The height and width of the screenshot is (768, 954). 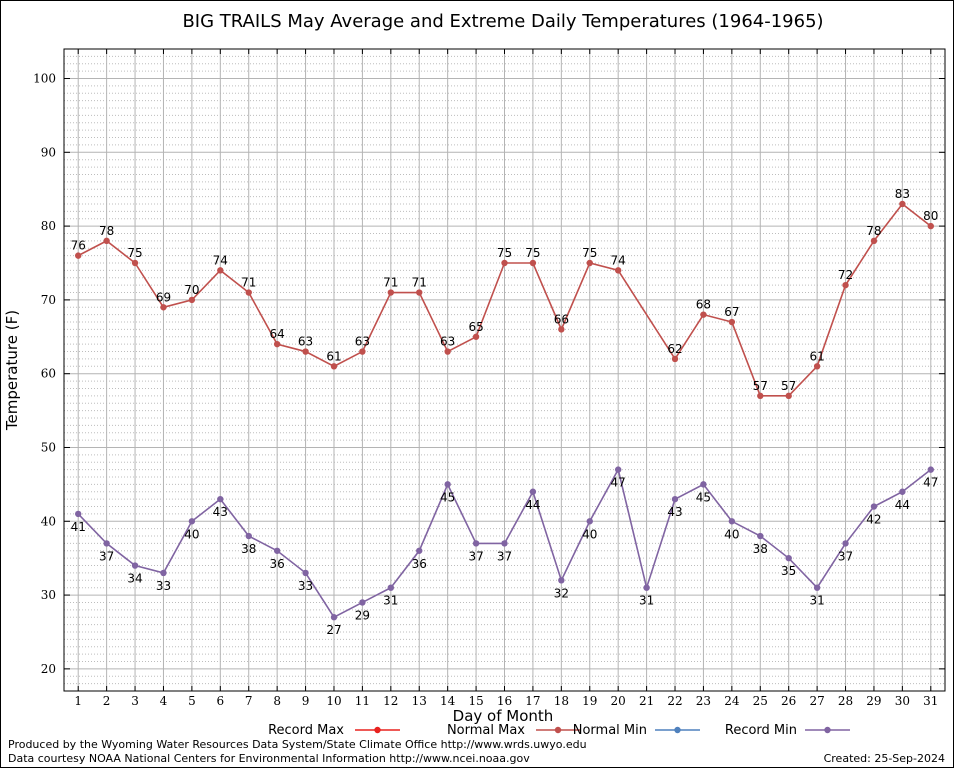 I want to click on x-tick-label: 8, so click(x=277, y=701).